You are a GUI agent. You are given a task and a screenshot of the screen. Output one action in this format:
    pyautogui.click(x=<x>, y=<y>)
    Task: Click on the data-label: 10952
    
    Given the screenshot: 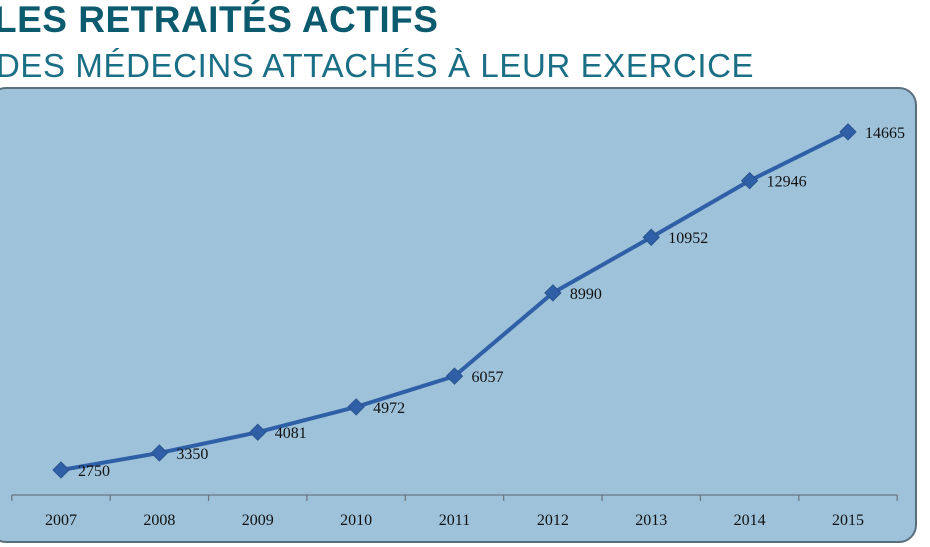 What is the action you would take?
    pyautogui.click(x=688, y=238)
    